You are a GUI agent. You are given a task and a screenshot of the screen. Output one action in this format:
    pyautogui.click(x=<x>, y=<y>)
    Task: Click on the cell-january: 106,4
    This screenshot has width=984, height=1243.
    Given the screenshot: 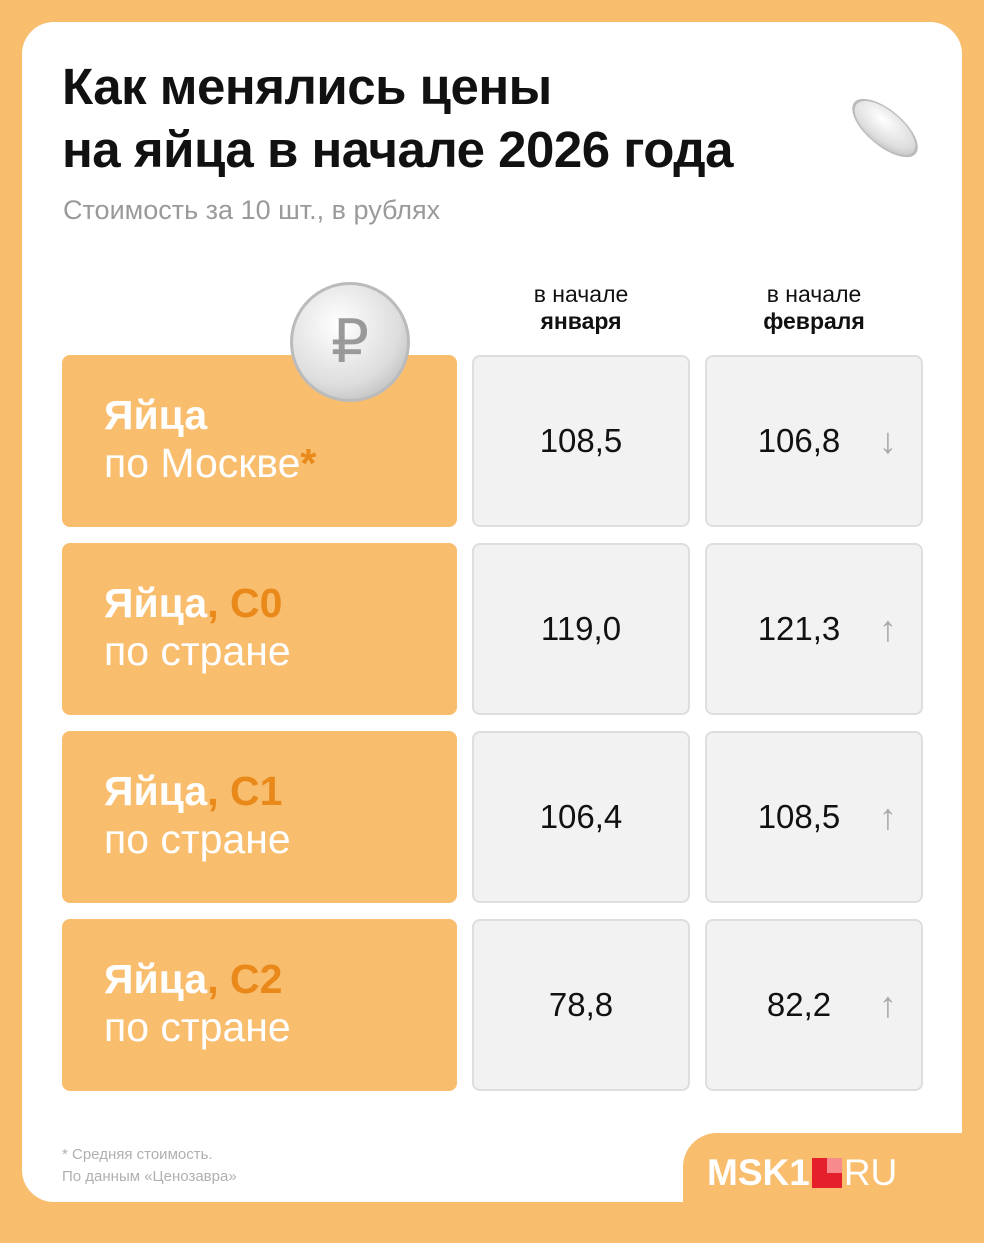 What is the action you would take?
    pyautogui.click(x=581, y=817)
    